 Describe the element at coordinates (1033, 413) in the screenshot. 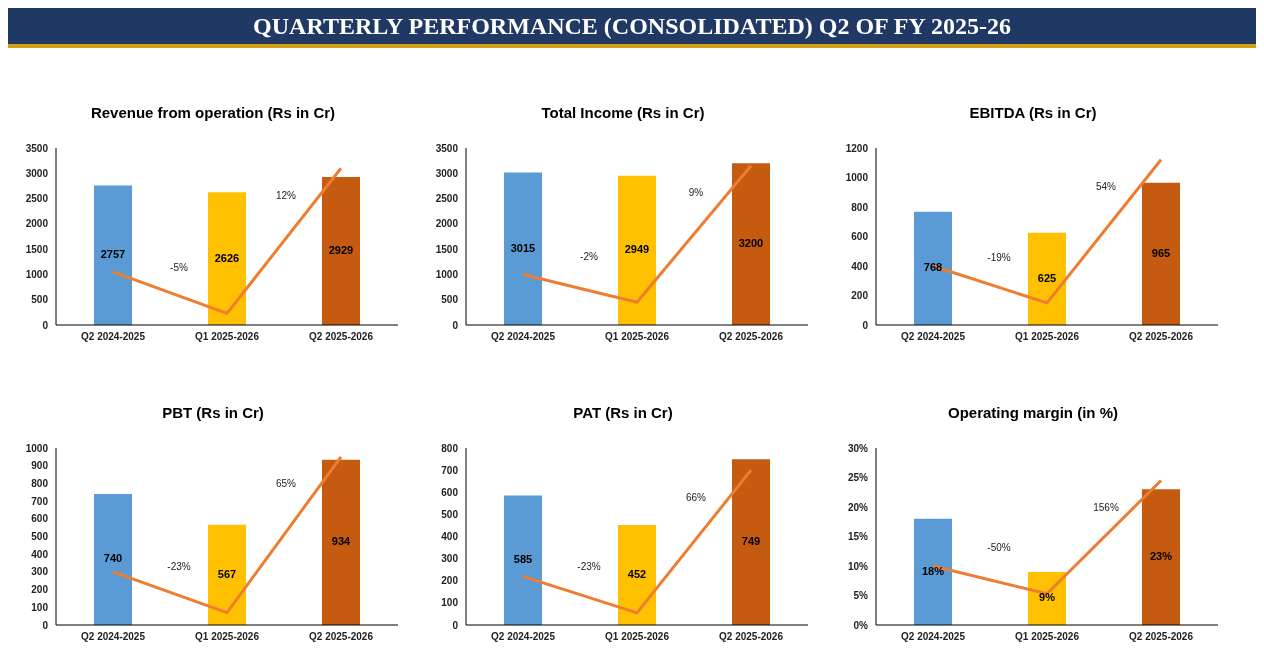

I see `chart-title: Operating margin (in %)` at that location.